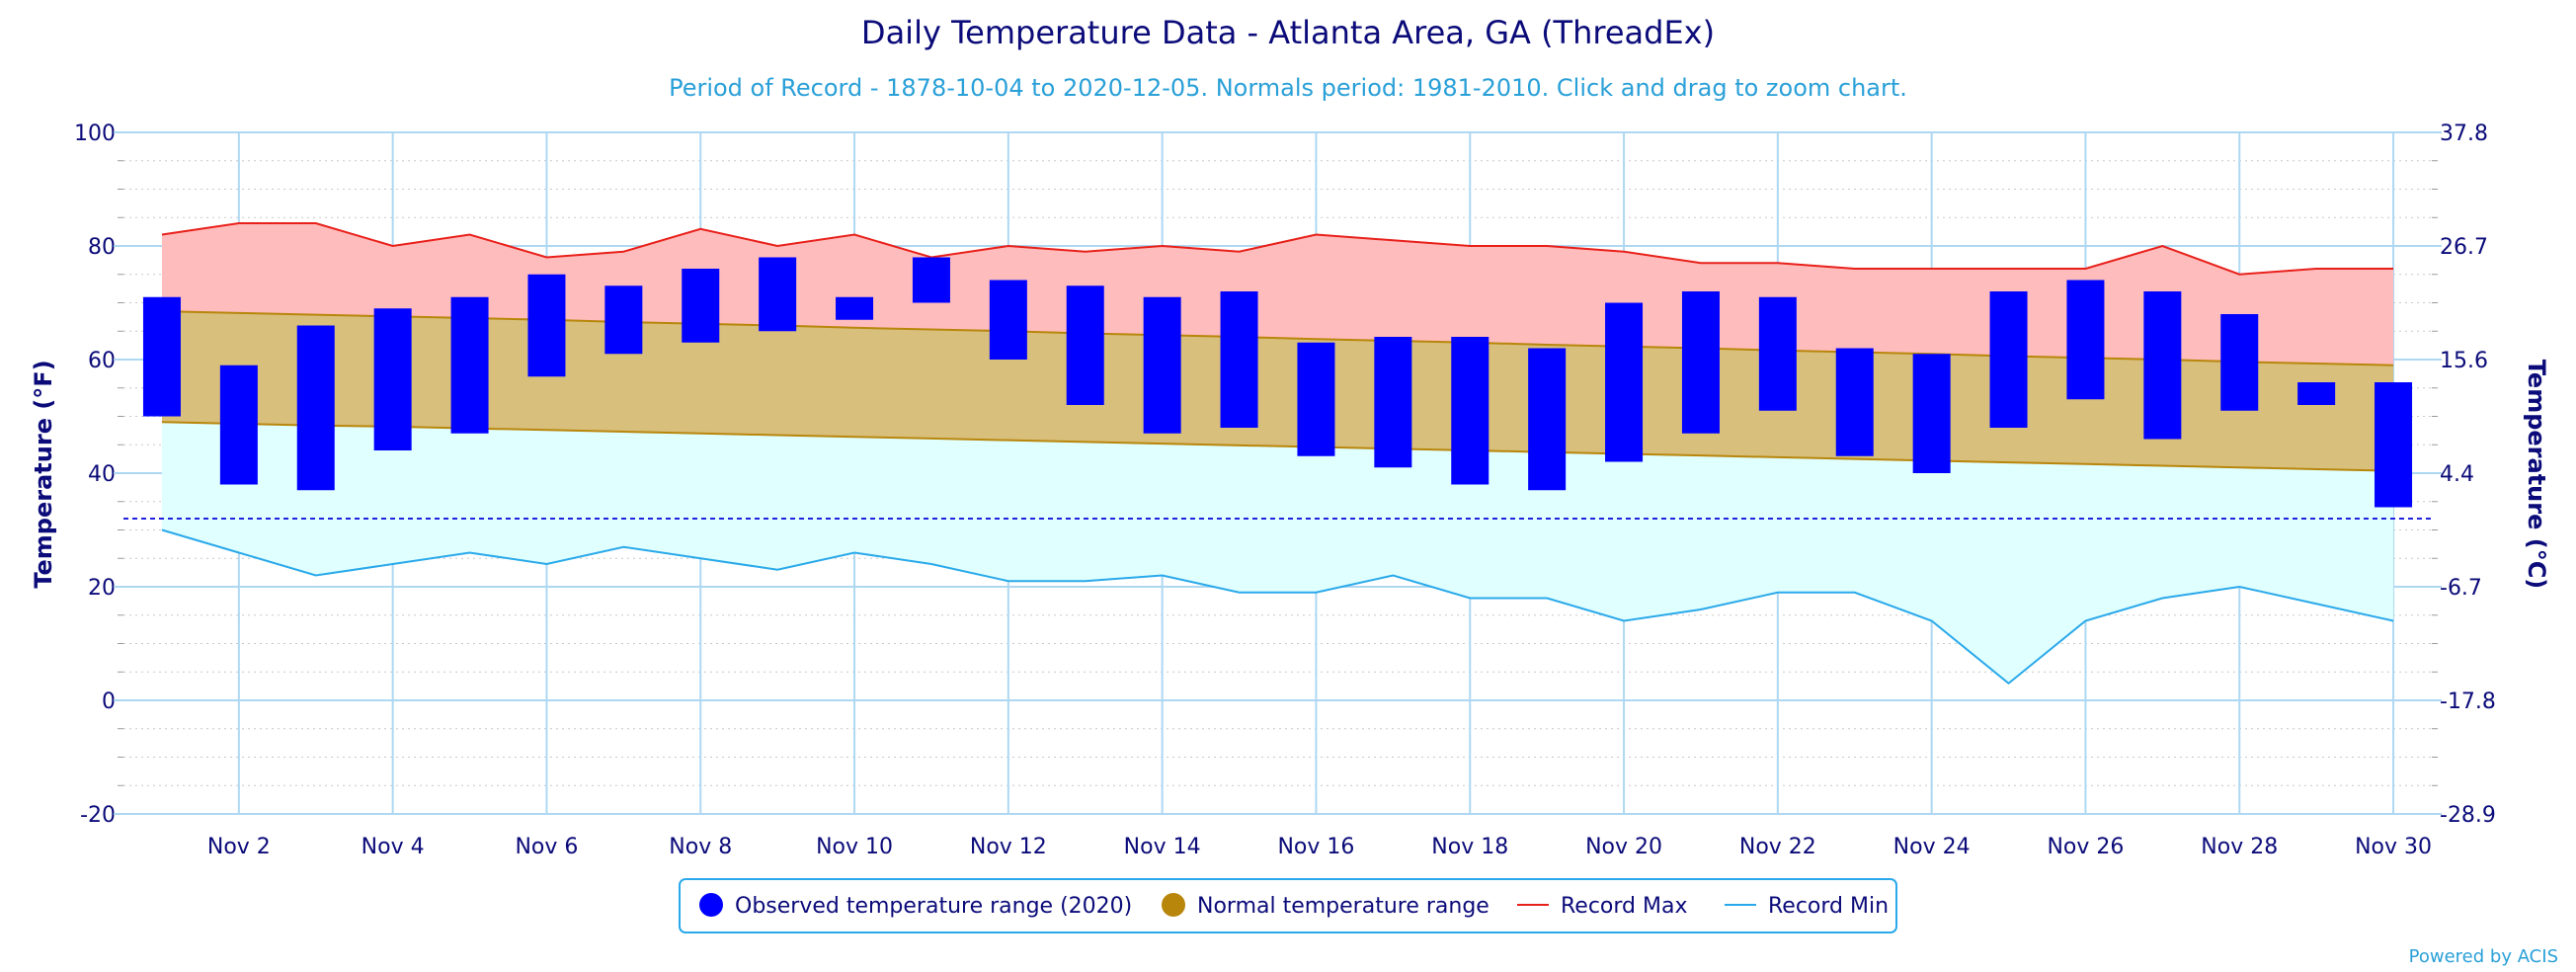  I want to click on y-tick-label-left: 80, so click(102, 247).